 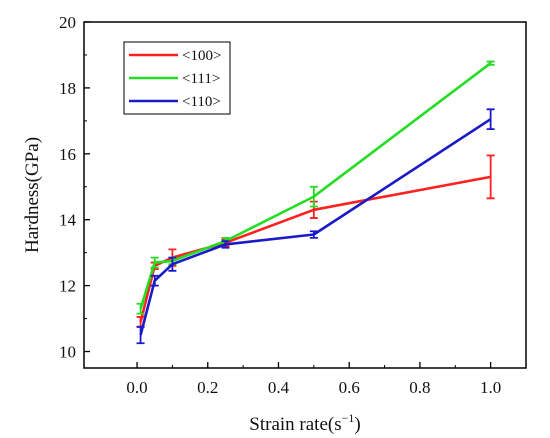 I want to click on x-tick-label: 0.2, so click(x=207, y=387).